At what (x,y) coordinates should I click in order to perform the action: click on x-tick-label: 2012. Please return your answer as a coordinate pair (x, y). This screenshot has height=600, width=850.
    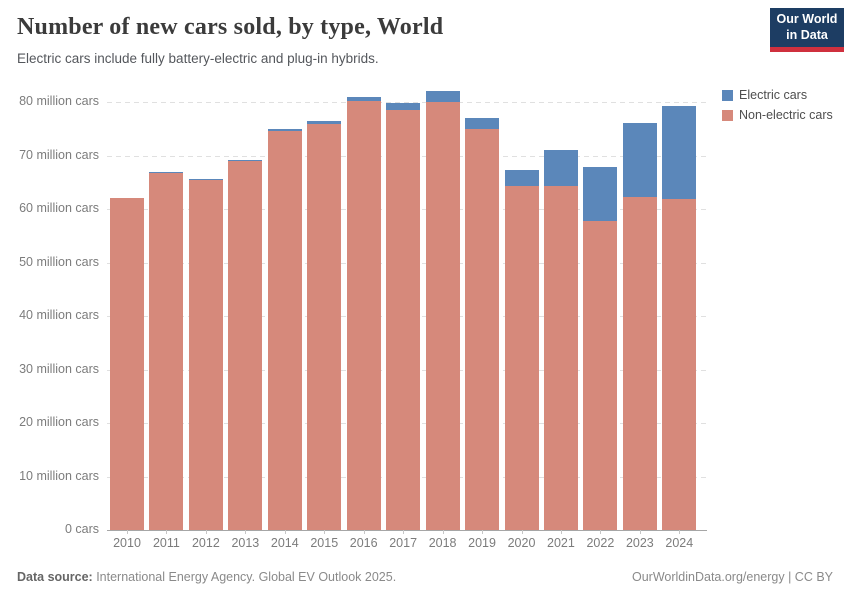
    Looking at the image, I should click on (205, 543).